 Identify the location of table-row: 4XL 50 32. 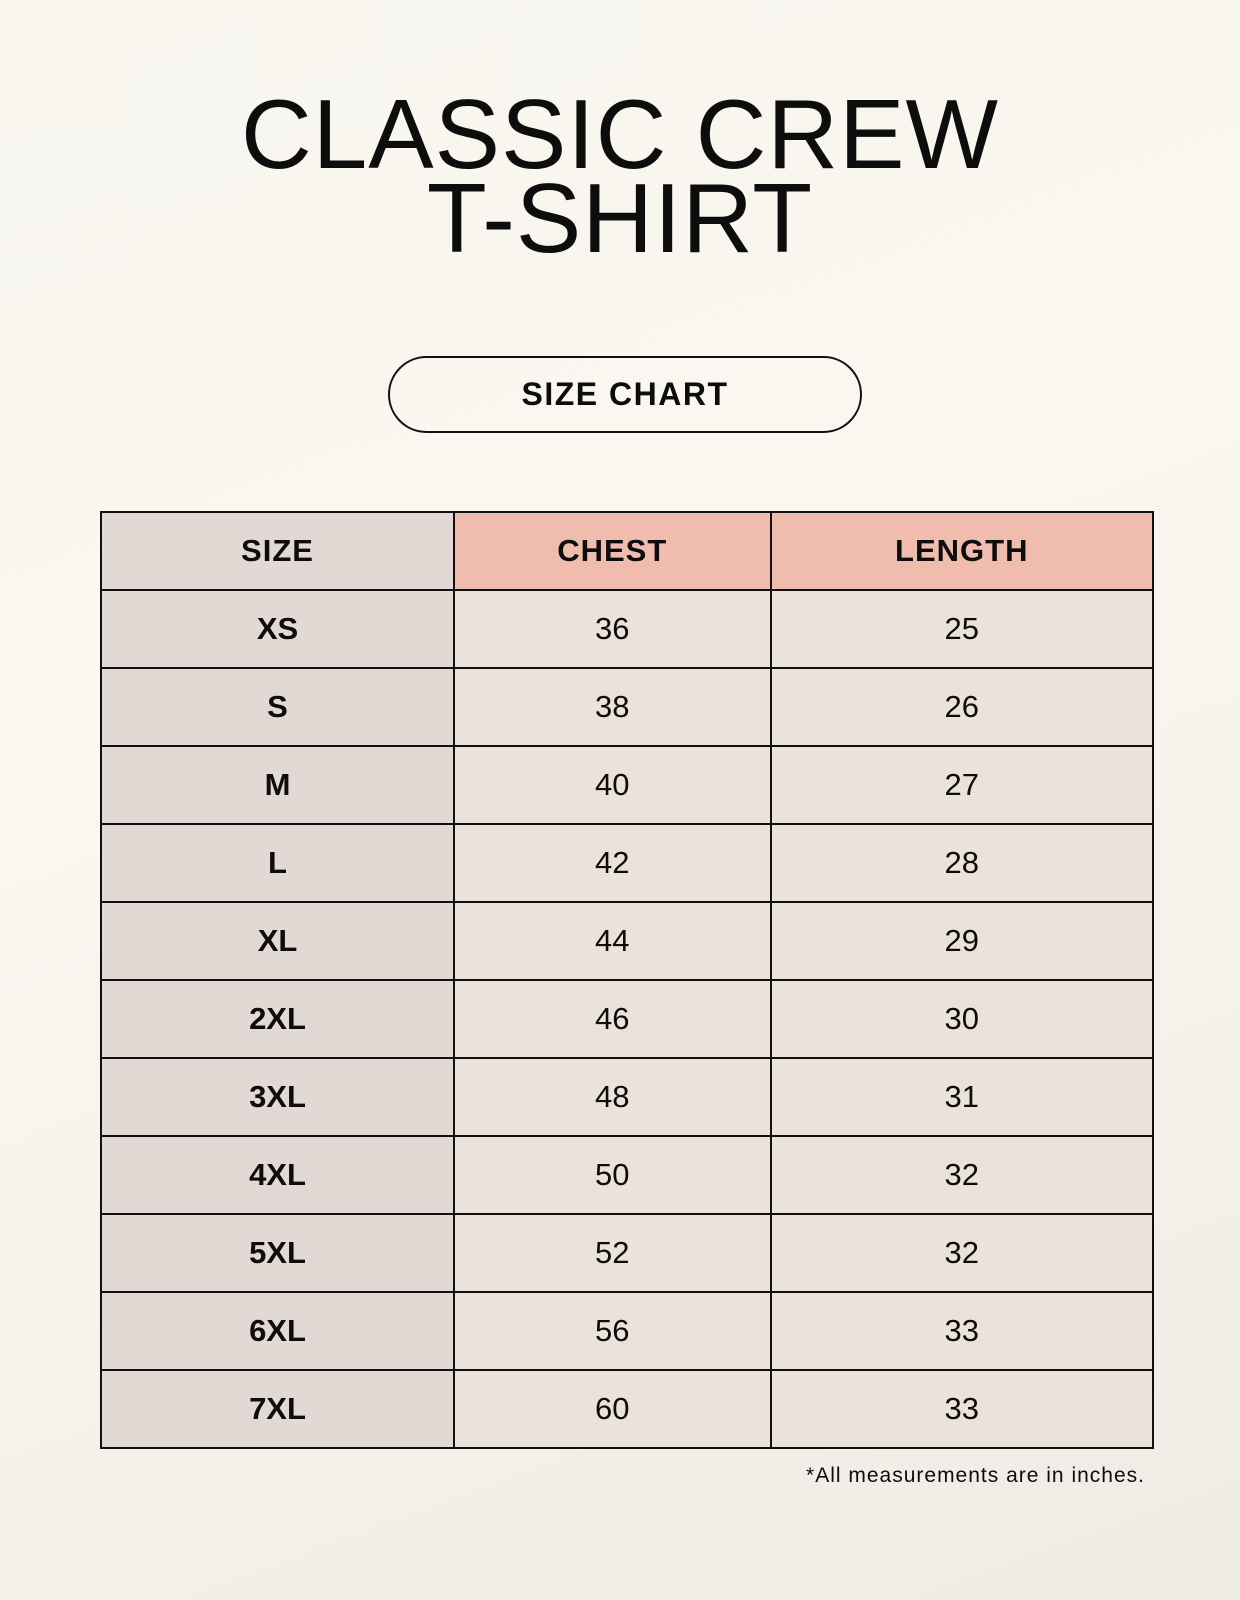
(627, 1175).